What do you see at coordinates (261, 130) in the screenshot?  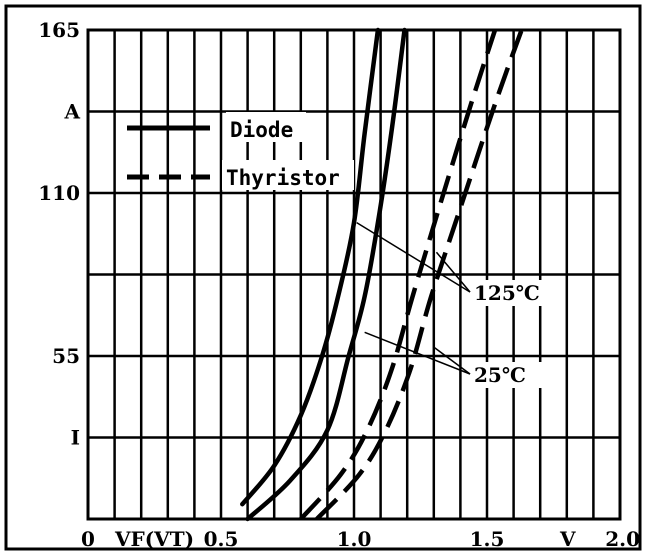 I see `legend-label-diode: Diode` at bounding box center [261, 130].